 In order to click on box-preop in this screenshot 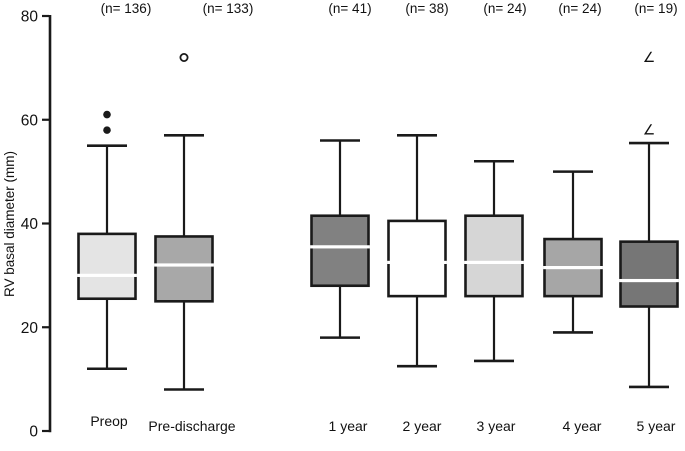, I will do `click(107, 266)`.